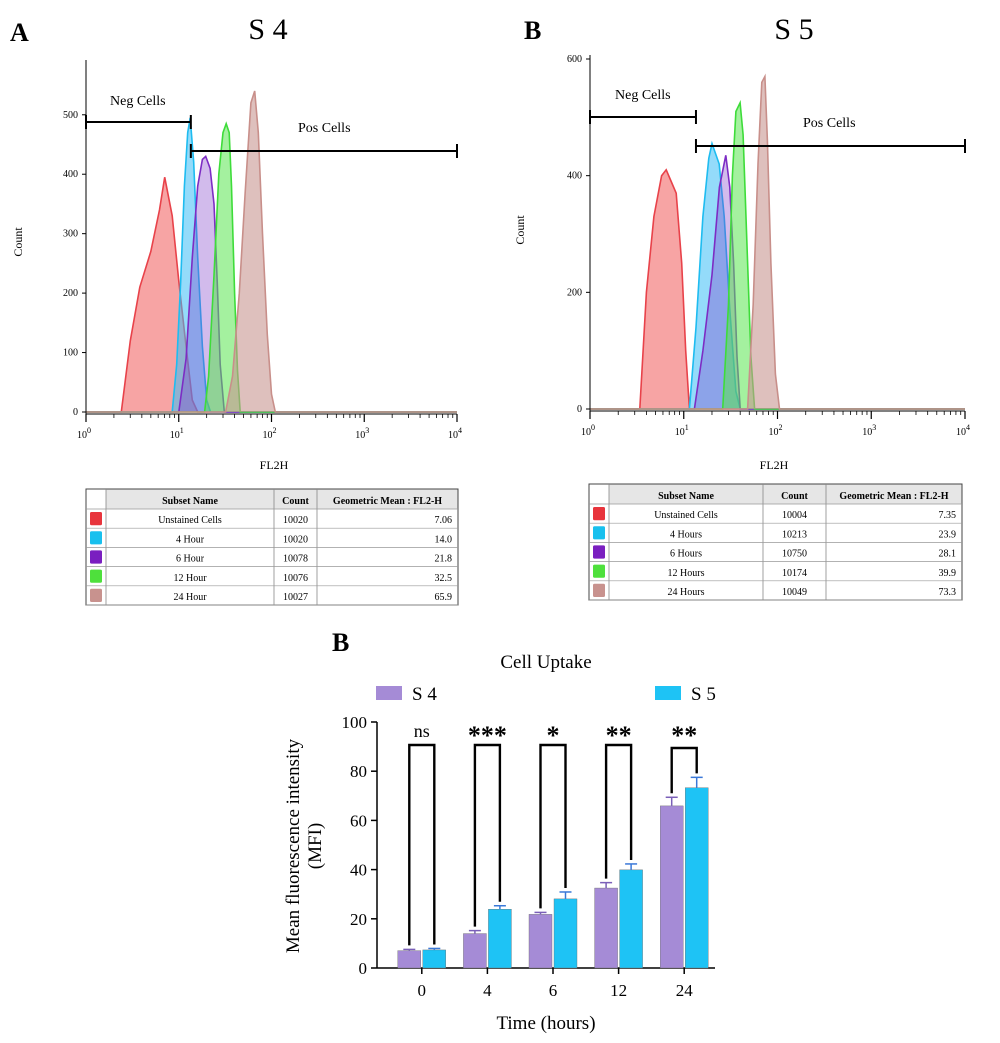 Image resolution: width=1000 pixels, height=1043 pixels. What do you see at coordinates (444, 539) in the screenshot?
I see `table-cell-geometric-mean: 14.0` at bounding box center [444, 539].